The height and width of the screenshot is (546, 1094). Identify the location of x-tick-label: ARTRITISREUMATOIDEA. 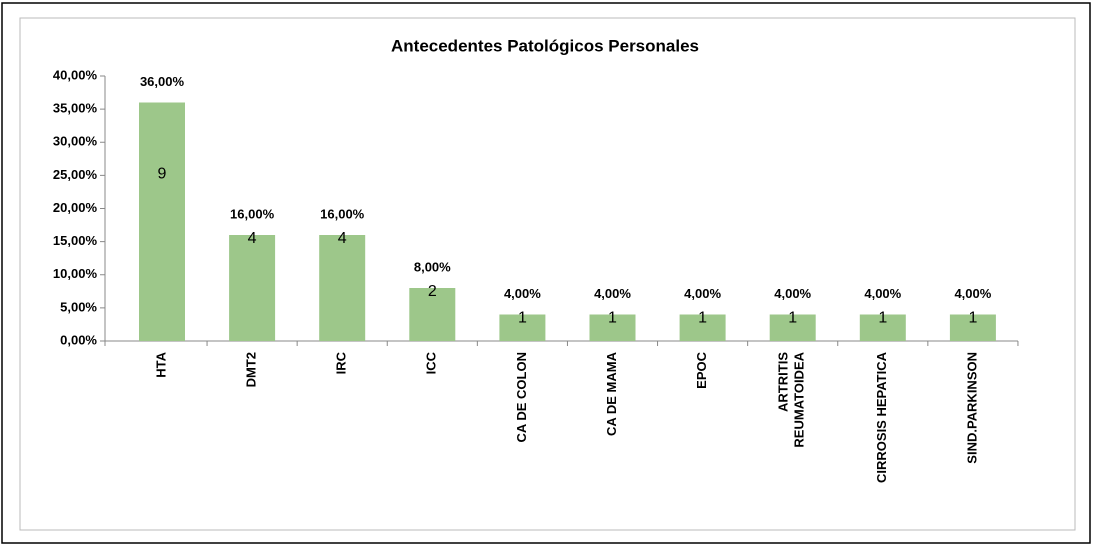
(791, 399).